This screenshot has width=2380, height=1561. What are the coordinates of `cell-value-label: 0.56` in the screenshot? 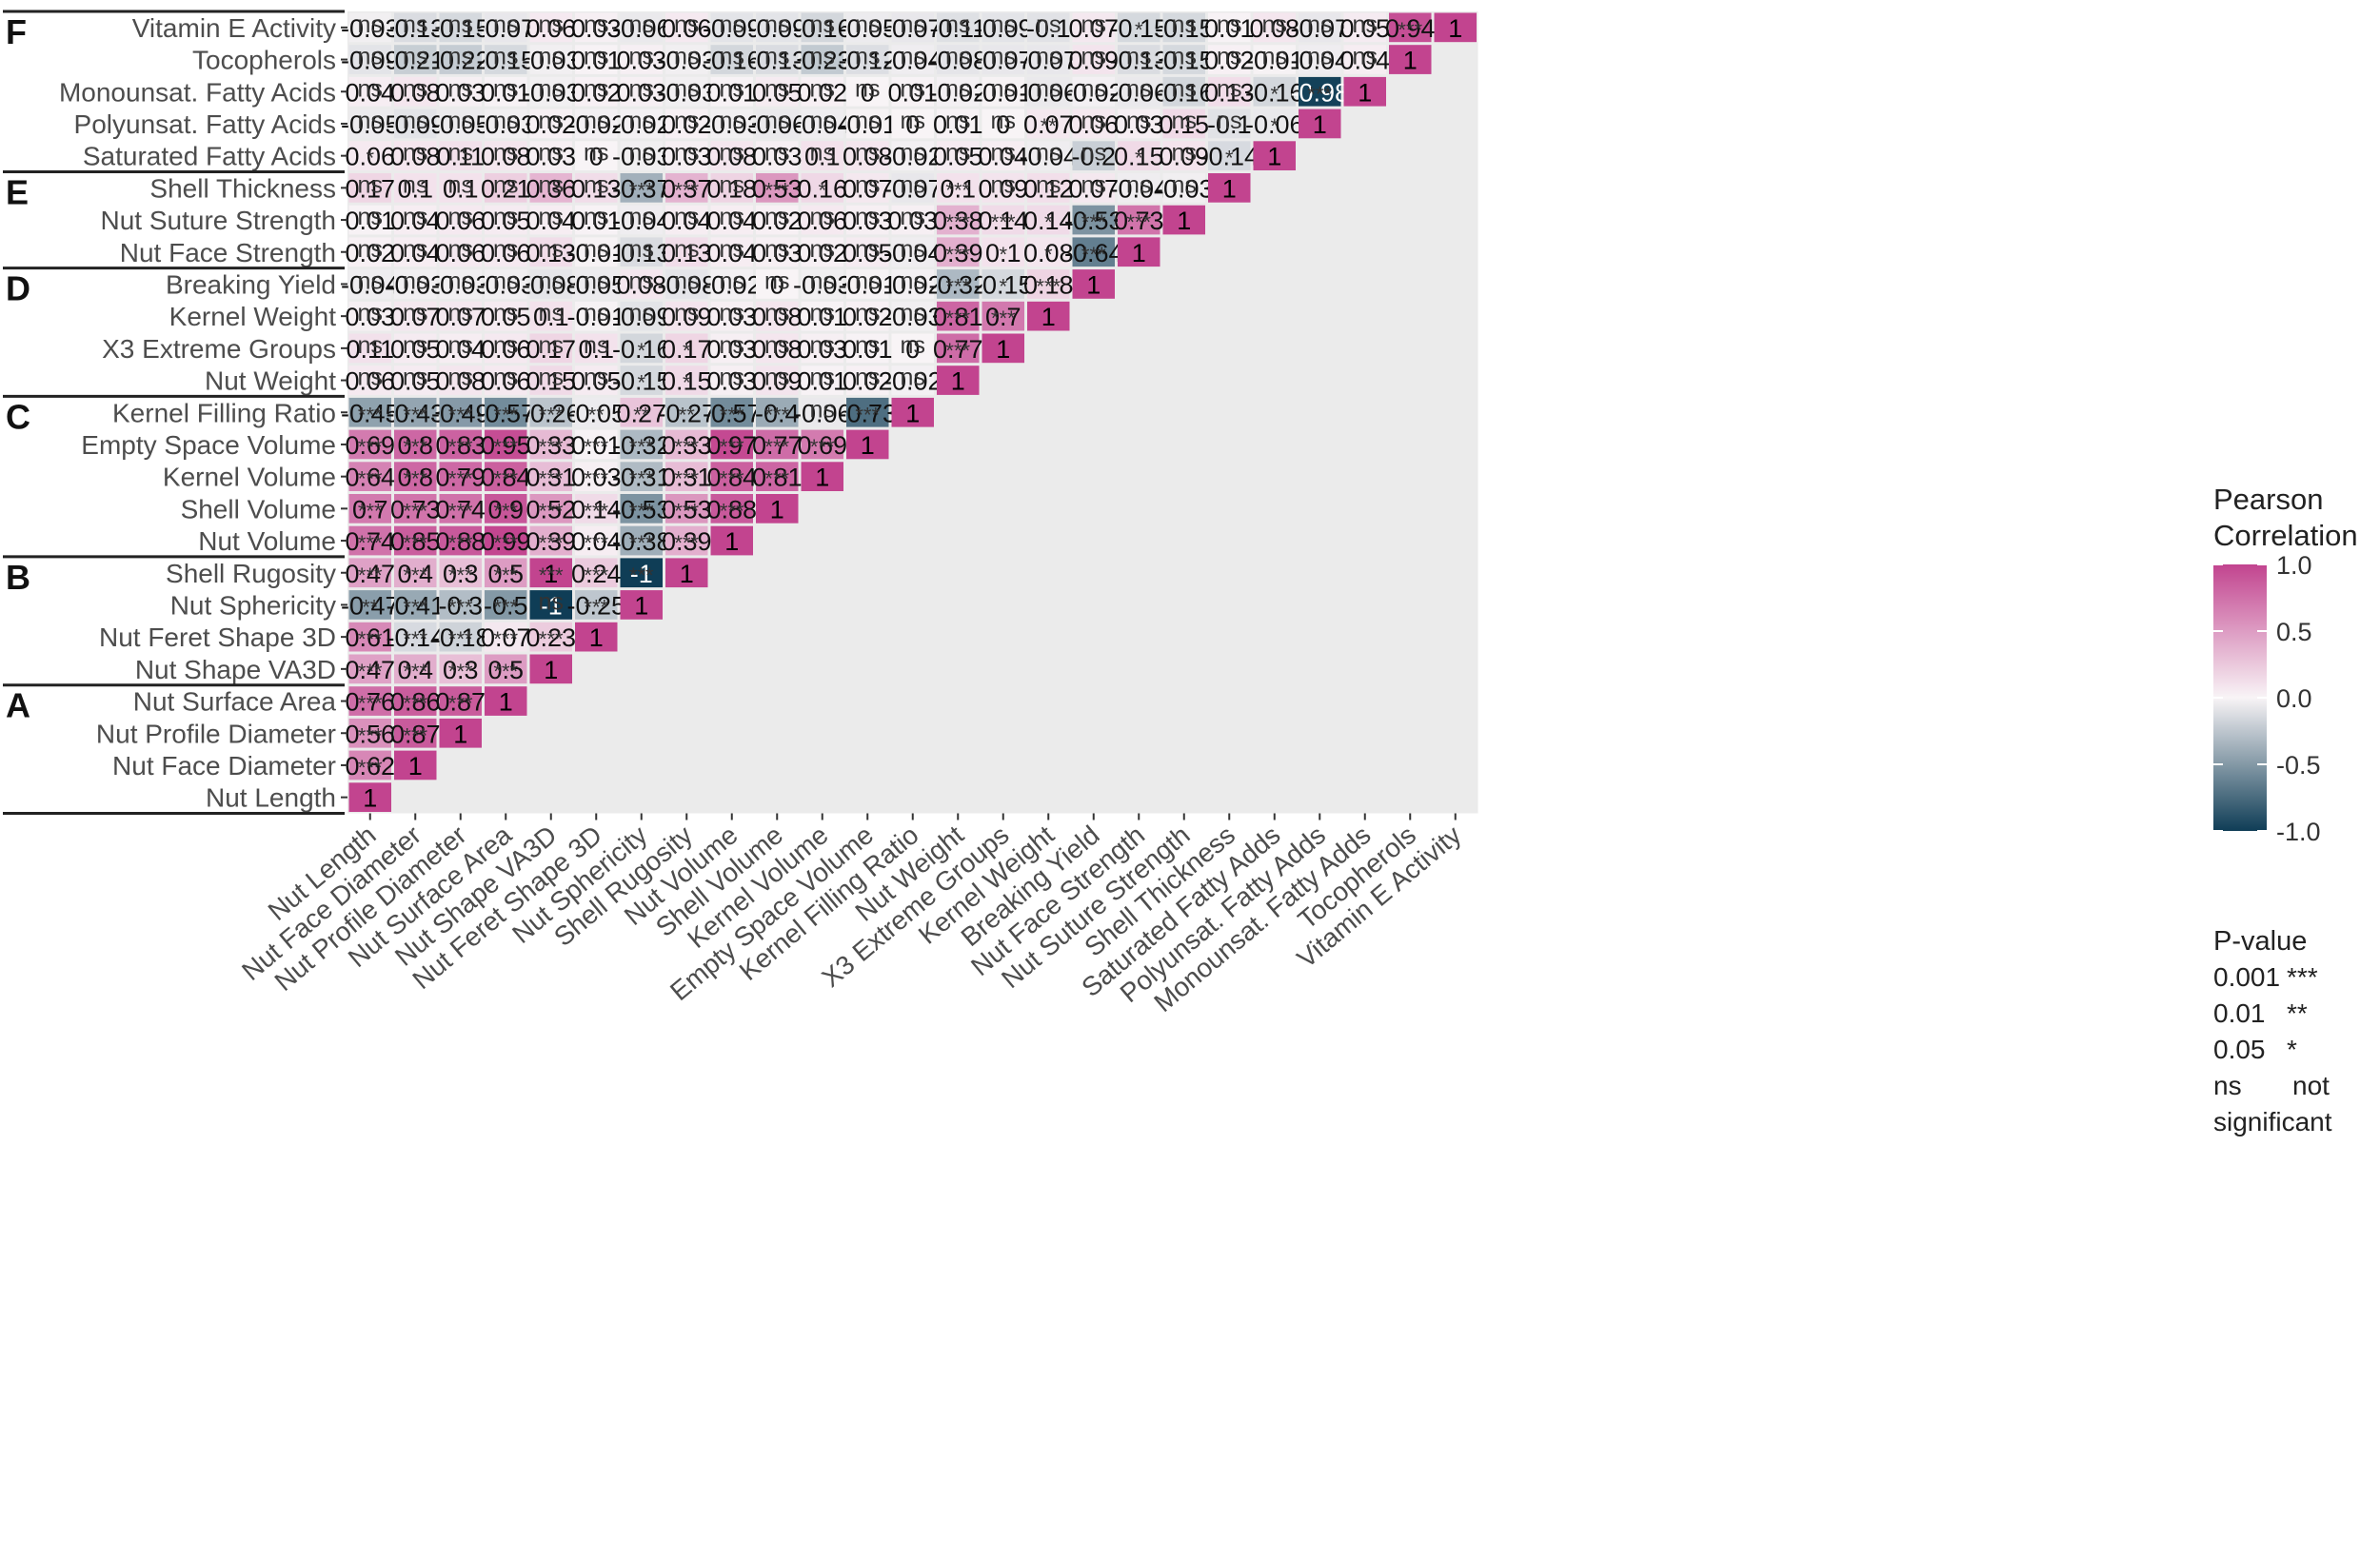 It's located at (370, 734).